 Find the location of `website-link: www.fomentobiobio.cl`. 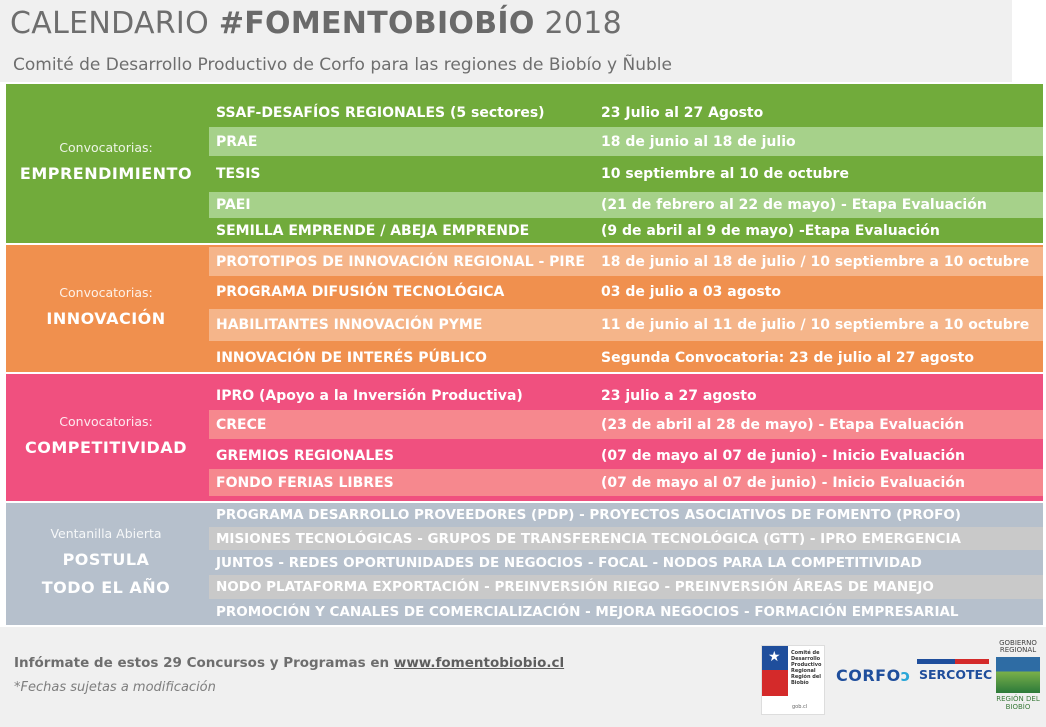

website-link: www.fomentobiobio.cl is located at coordinates (479, 663).